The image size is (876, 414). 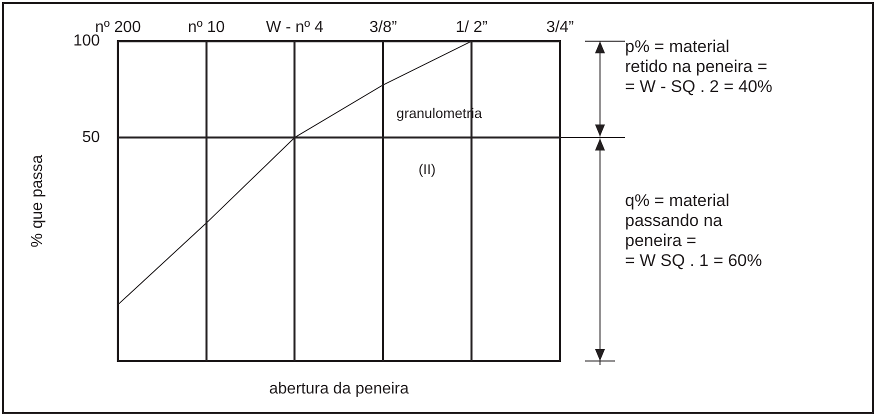 I want to click on annotation: (II), so click(x=427, y=170).